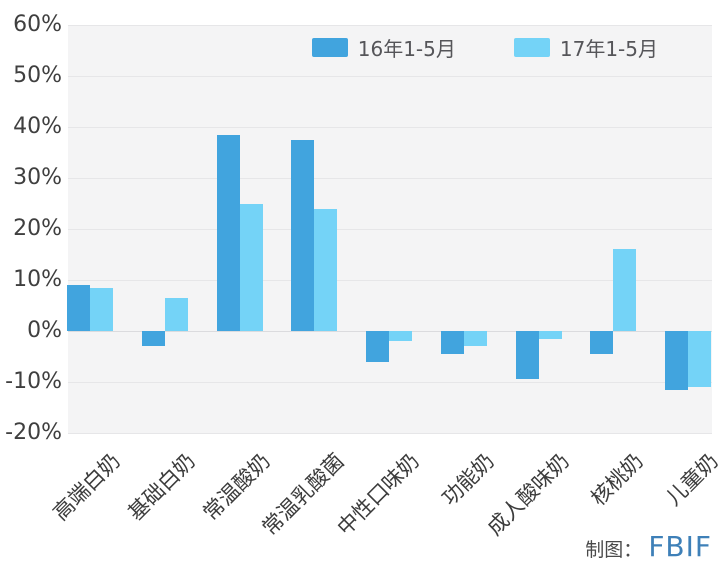  What do you see at coordinates (33, 432) in the screenshot?
I see `y-axis-tick-label: -20%` at bounding box center [33, 432].